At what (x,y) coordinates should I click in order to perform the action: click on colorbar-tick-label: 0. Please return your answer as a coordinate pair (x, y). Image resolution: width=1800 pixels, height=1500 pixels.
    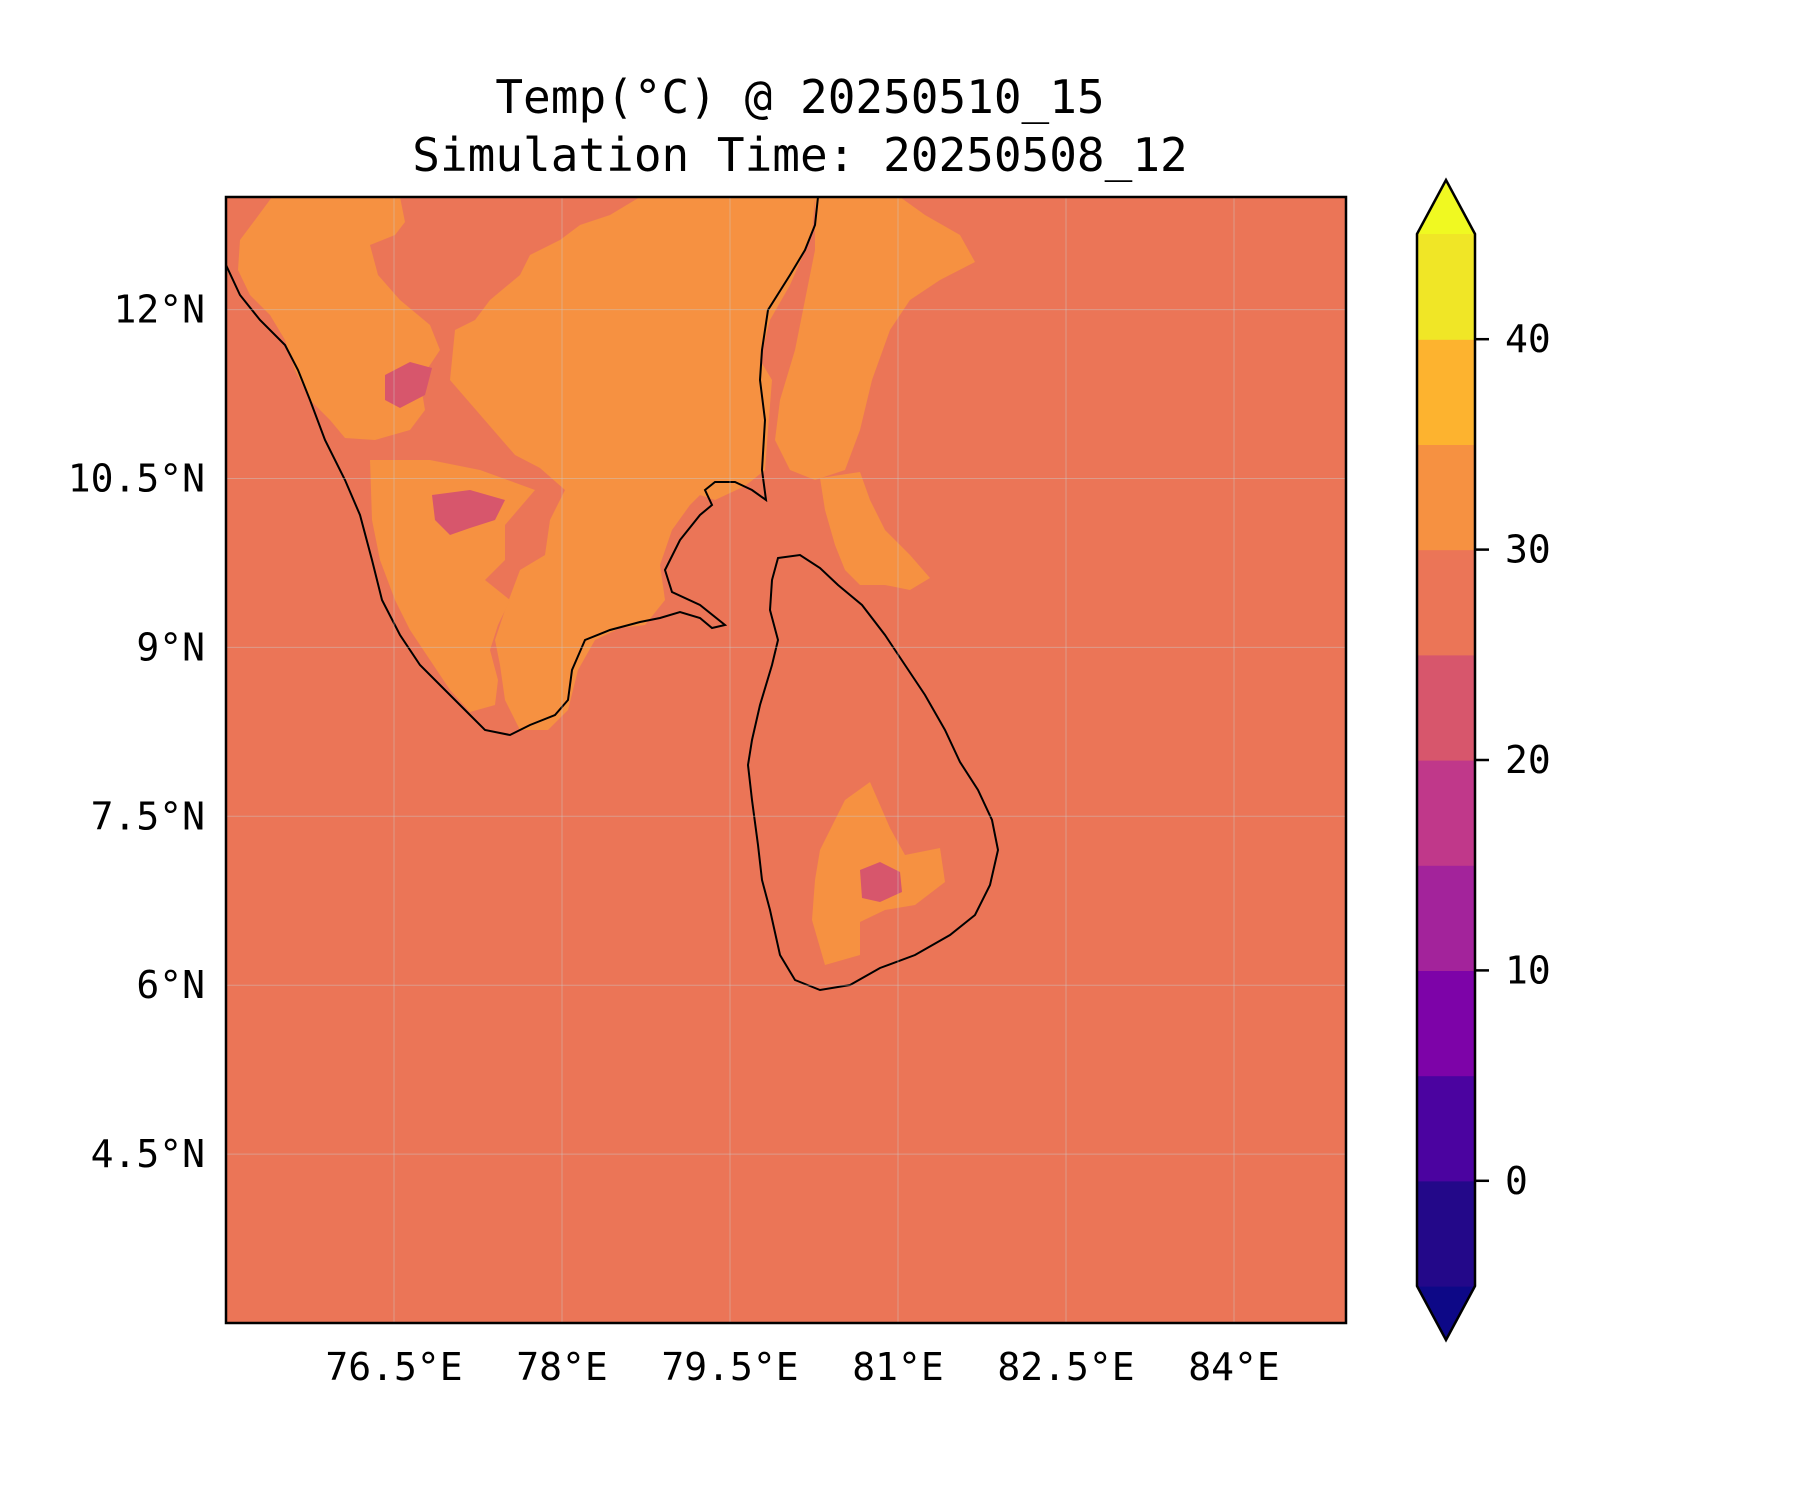
    Looking at the image, I should click on (1516, 1181).